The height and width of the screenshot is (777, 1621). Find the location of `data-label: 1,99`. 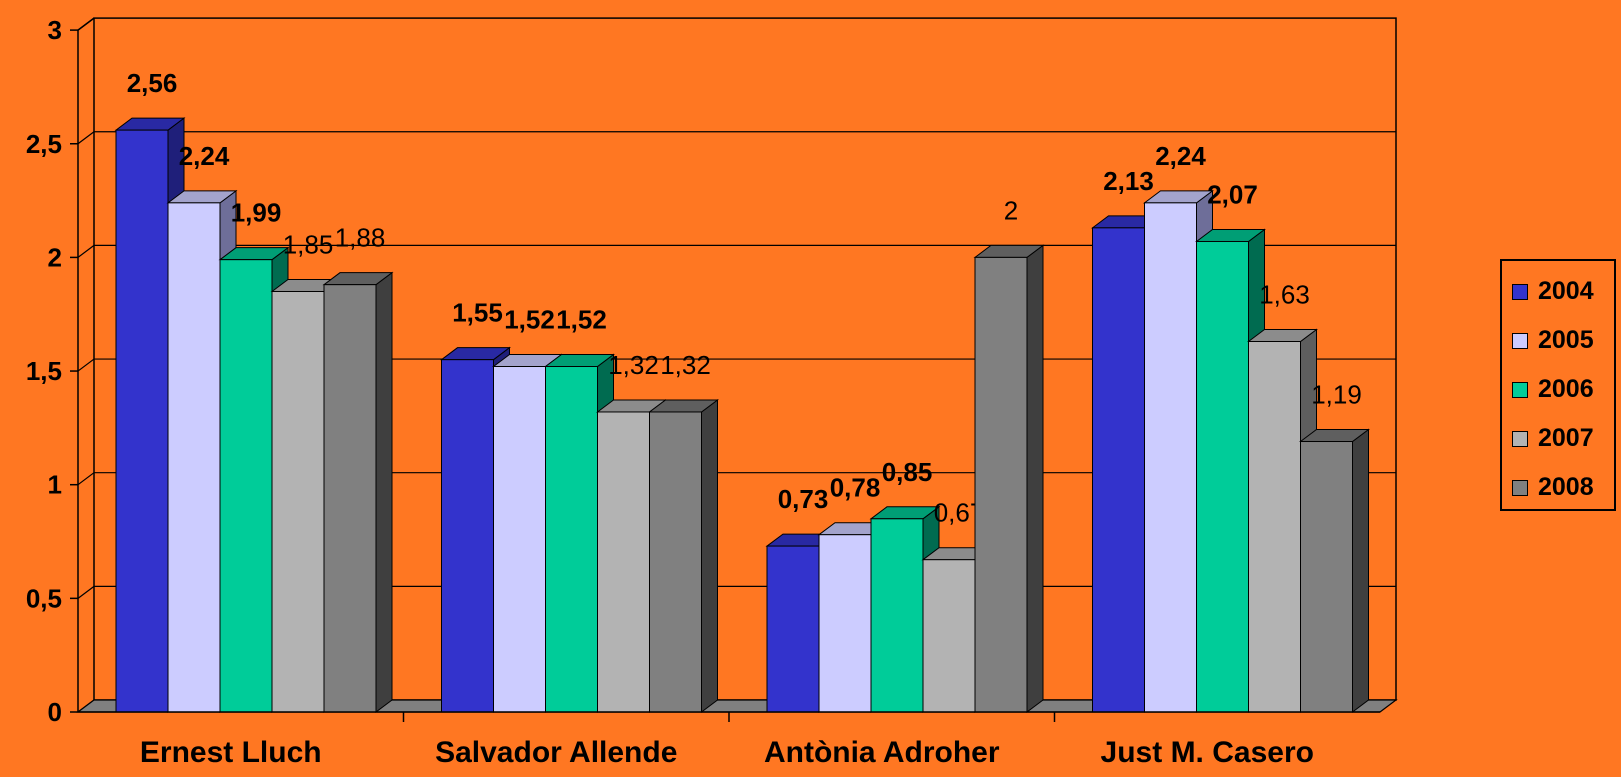

data-label: 1,99 is located at coordinates (256, 213).